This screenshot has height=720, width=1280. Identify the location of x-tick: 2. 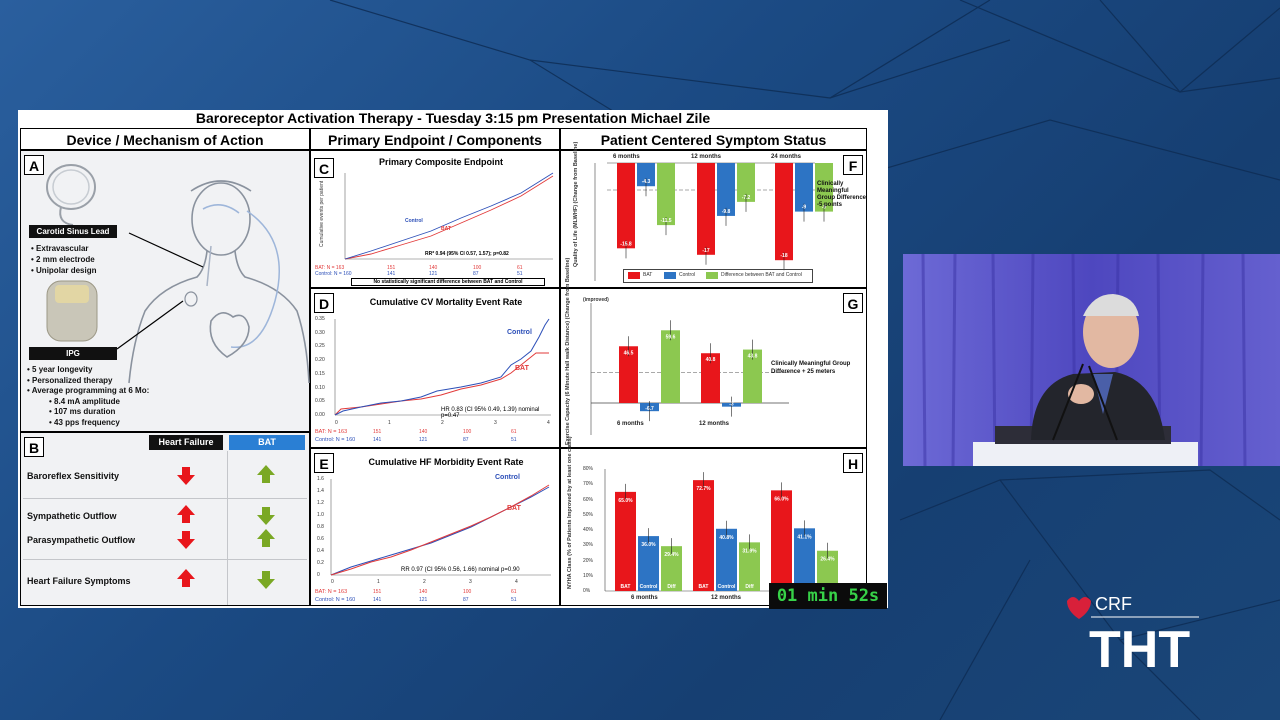
(424, 582).